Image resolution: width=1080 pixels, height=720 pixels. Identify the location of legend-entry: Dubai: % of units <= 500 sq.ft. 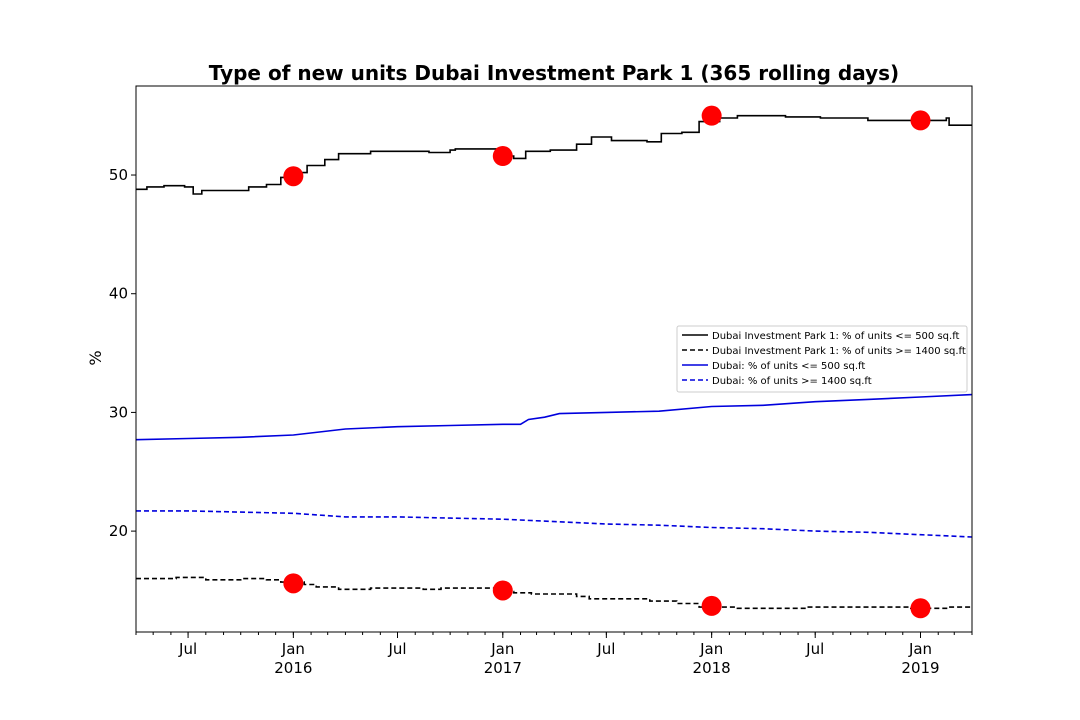
(788, 366).